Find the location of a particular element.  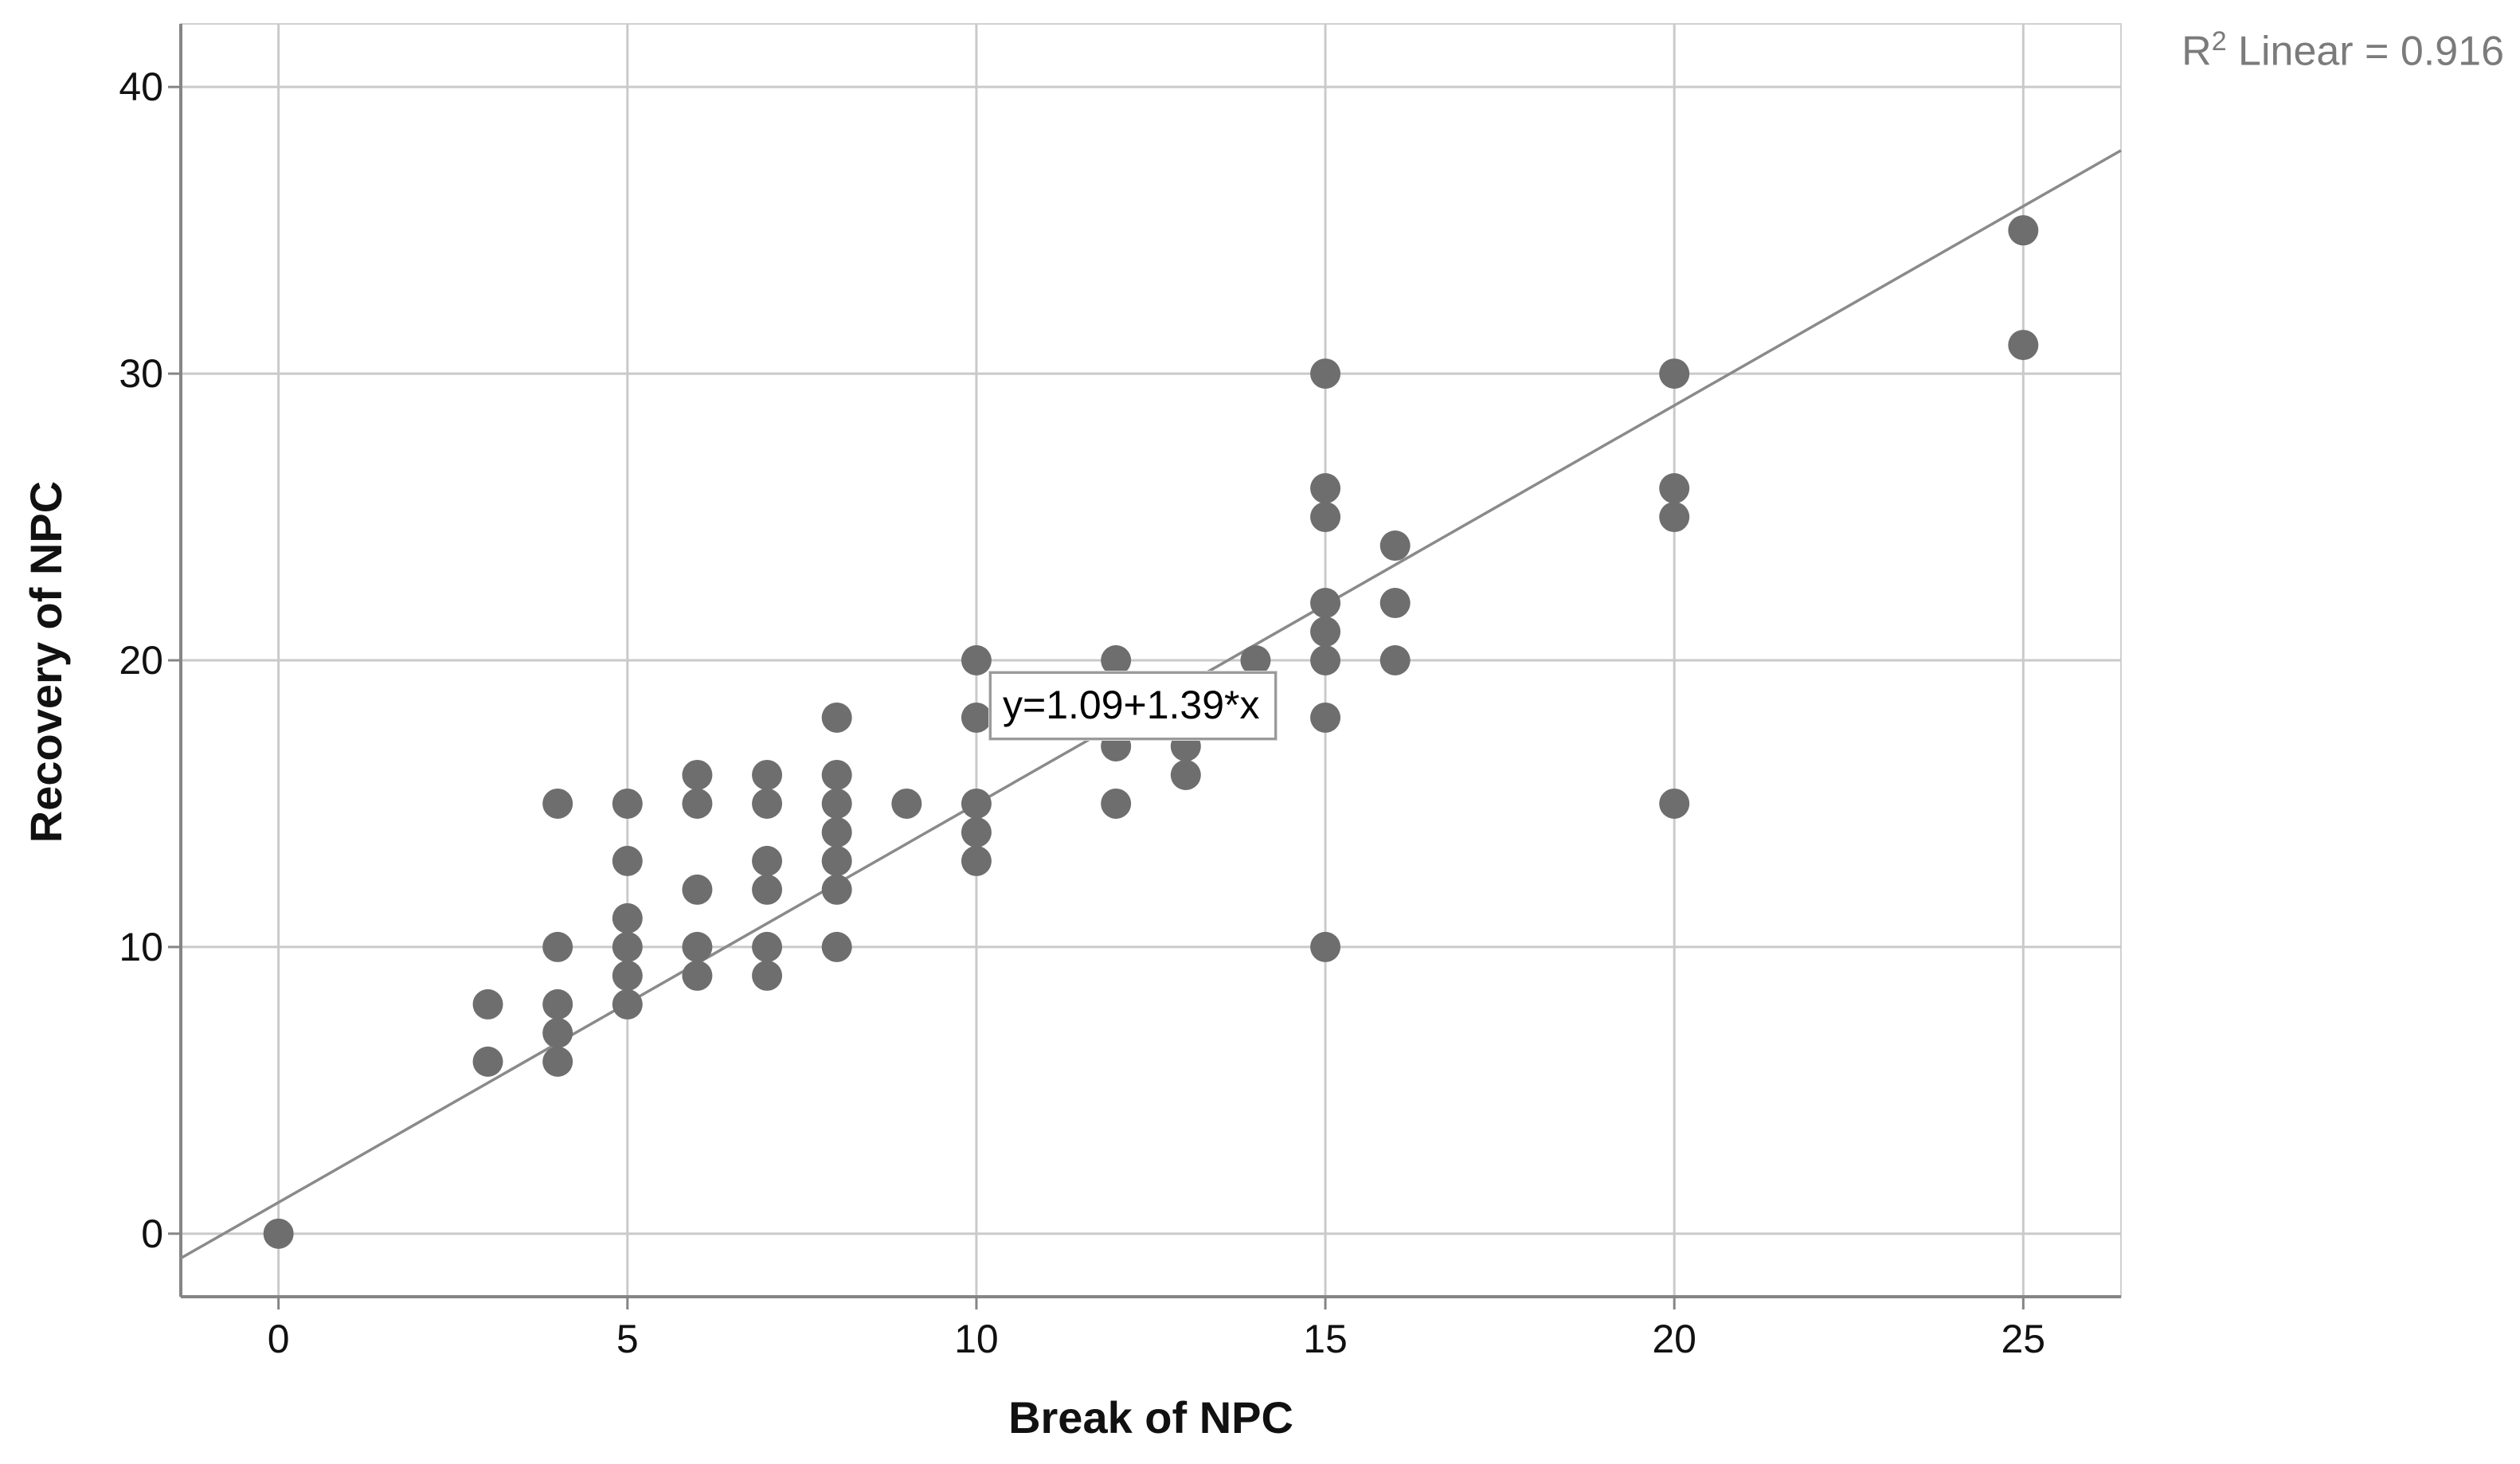

r2-rest: Linear = 0.916 is located at coordinates (2365, 51).